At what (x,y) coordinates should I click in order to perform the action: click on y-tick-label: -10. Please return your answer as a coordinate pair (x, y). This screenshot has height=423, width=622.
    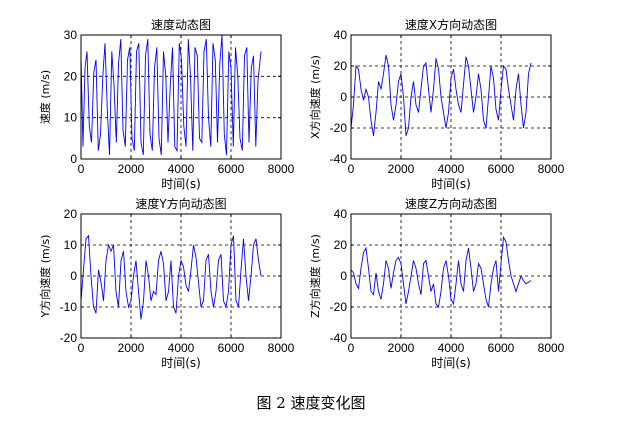
    Looking at the image, I should click on (69, 307).